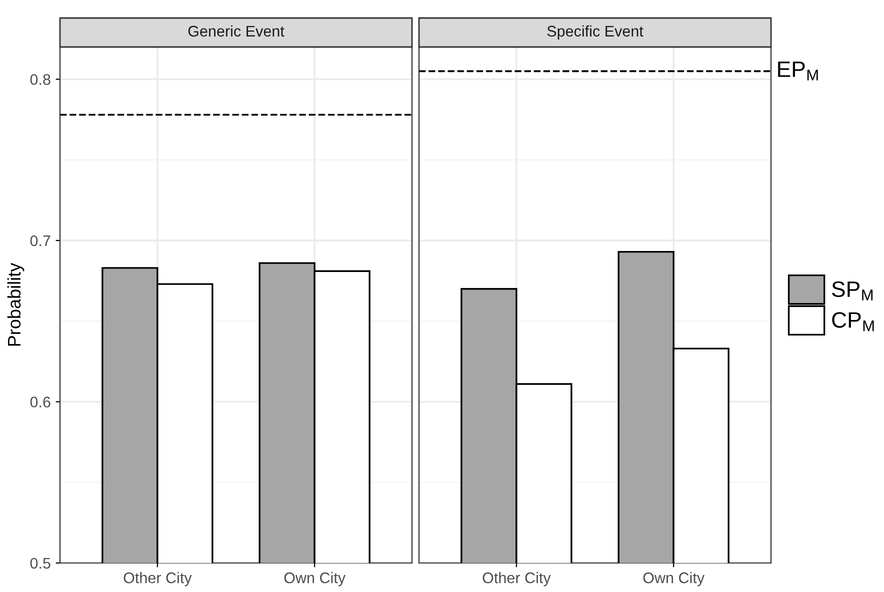 The width and height of the screenshot is (884, 592). I want to click on chart-title: Specific Event, so click(595, 32).